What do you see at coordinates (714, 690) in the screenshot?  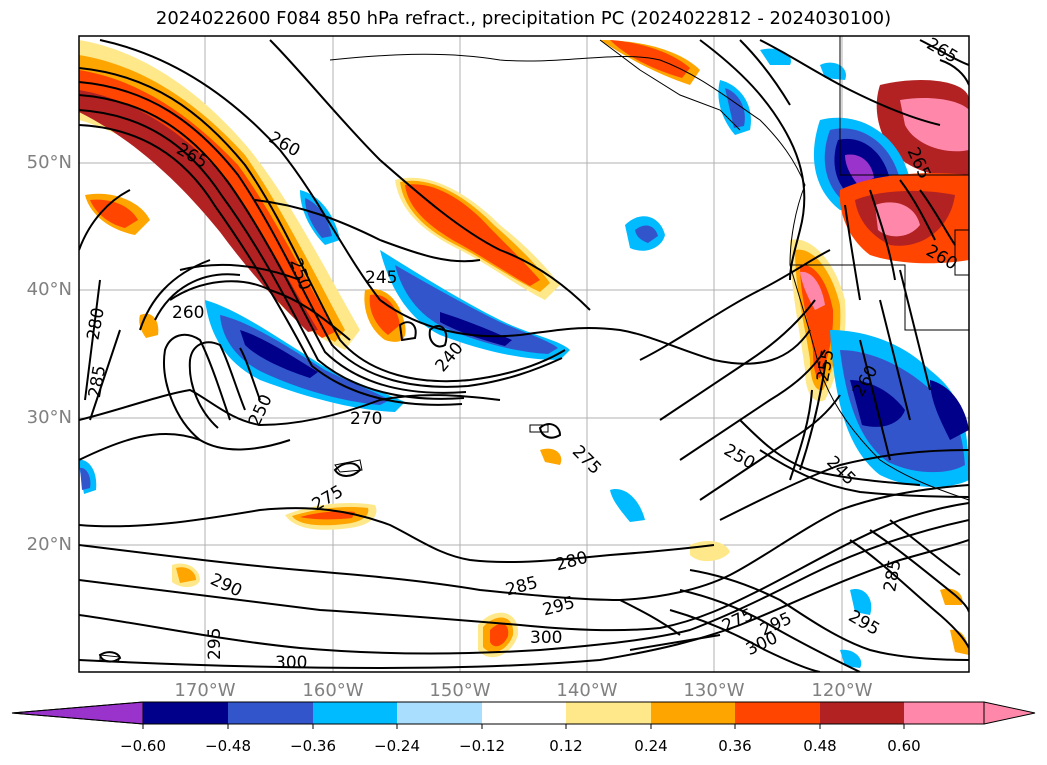 I see `lon-label-130w: 130°W` at bounding box center [714, 690].